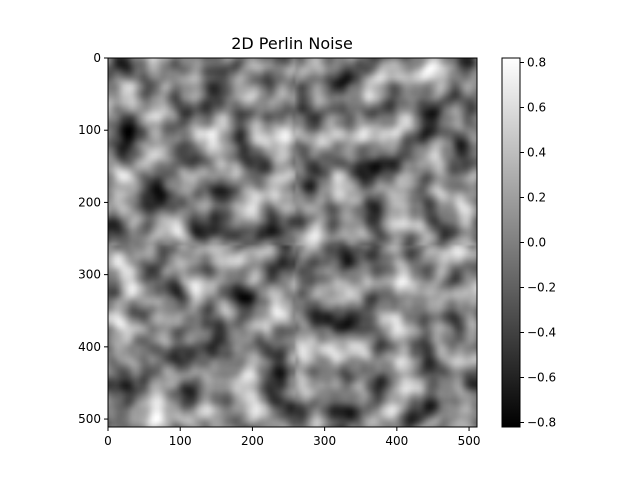  Describe the element at coordinates (89, 202) in the screenshot. I see `y-tick-label: 200` at that location.